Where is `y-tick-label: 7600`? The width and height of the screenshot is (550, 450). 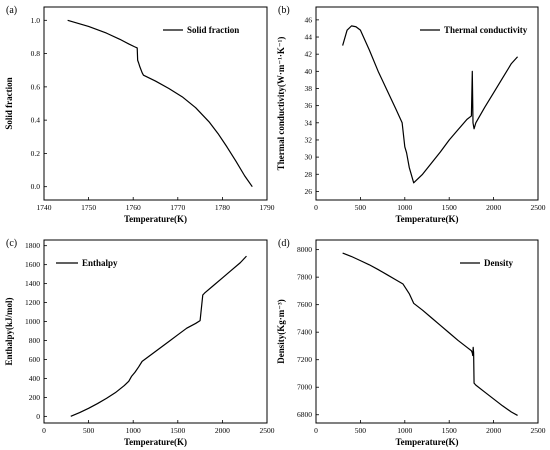 y-tick-label: 7600 is located at coordinates (304, 304).